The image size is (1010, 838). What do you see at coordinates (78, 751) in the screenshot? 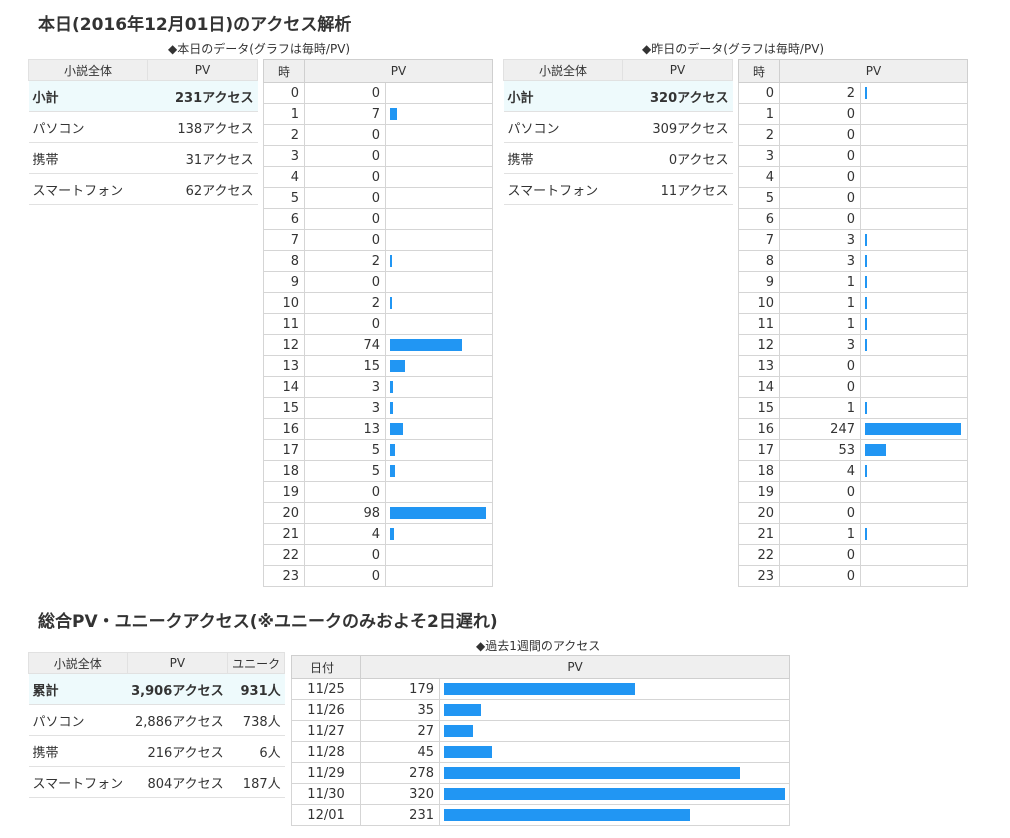
I see `summary-label: 携帯` at bounding box center [78, 751].